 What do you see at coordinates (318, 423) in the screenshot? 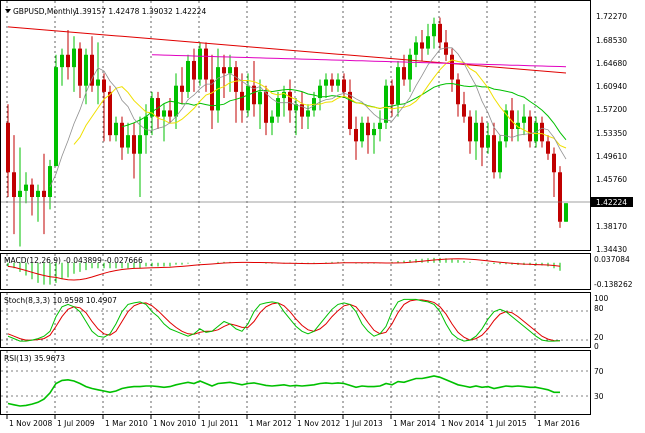
I see `time-label: 1 Nov 2012` at bounding box center [318, 423].